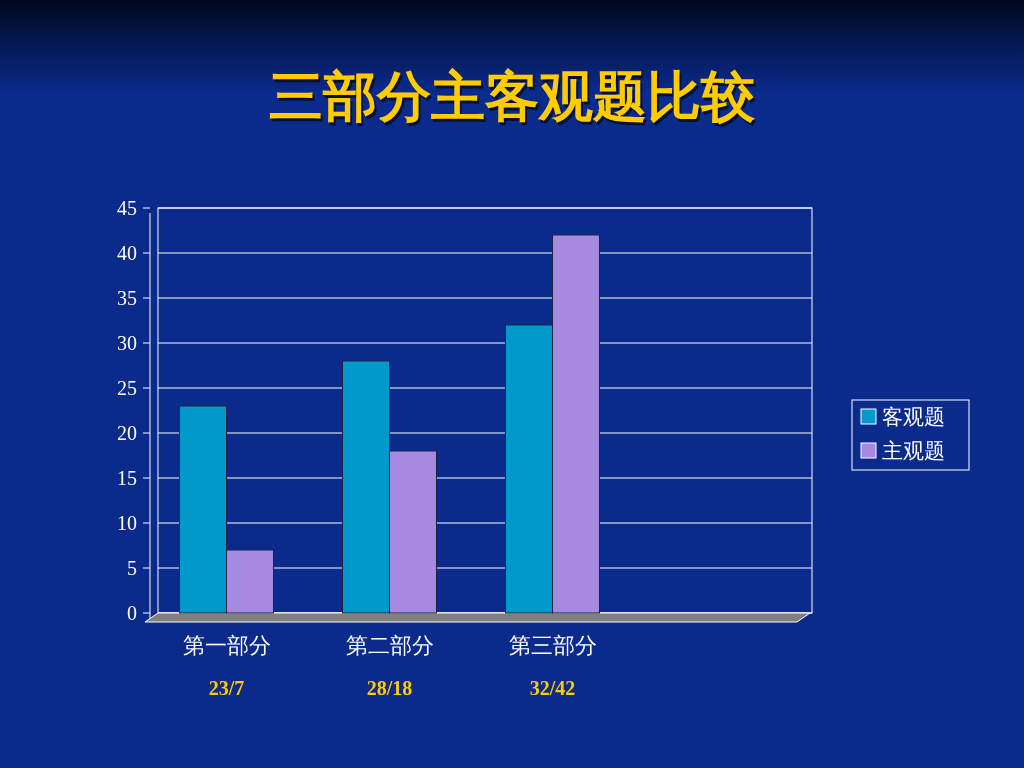 This screenshot has width=1024, height=768. Describe the element at coordinates (913, 417) in the screenshot. I see `legend-label: 客观题` at that location.